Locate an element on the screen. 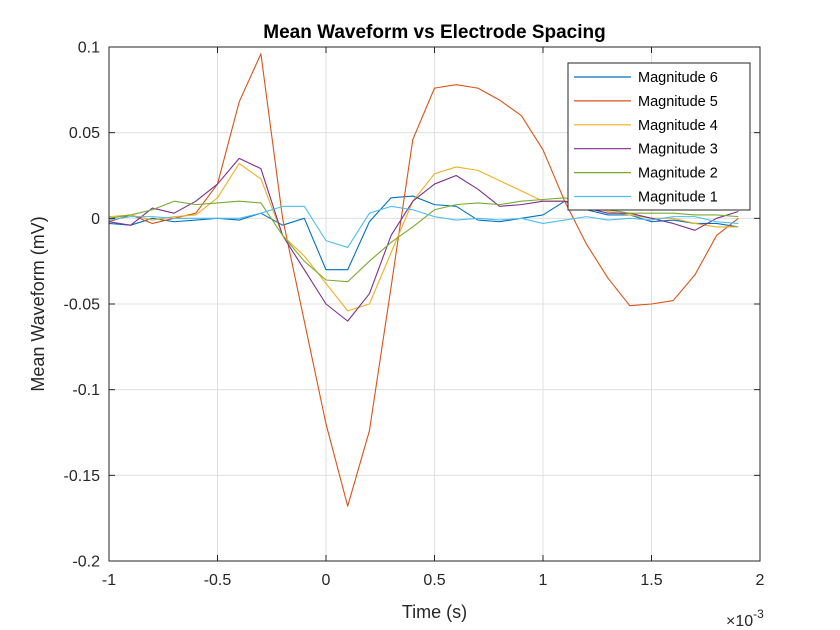 The height and width of the screenshot is (630, 840). x-tick-label: 0.5 is located at coordinates (434, 580).